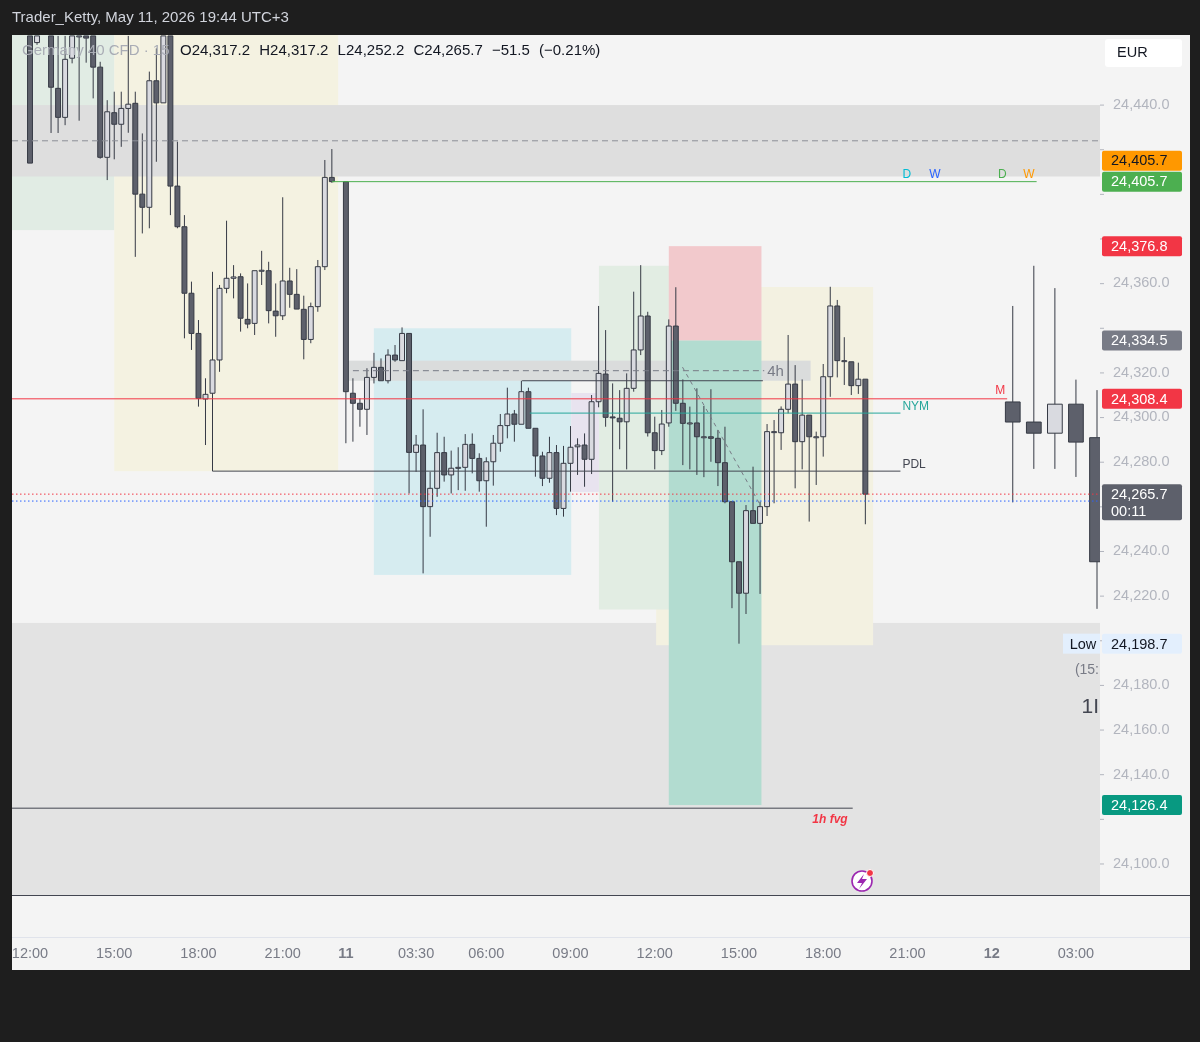 This screenshot has width=1200, height=1042. Describe the element at coordinates (1083, 643) in the screenshot. I see `annotation: Low` at that location.